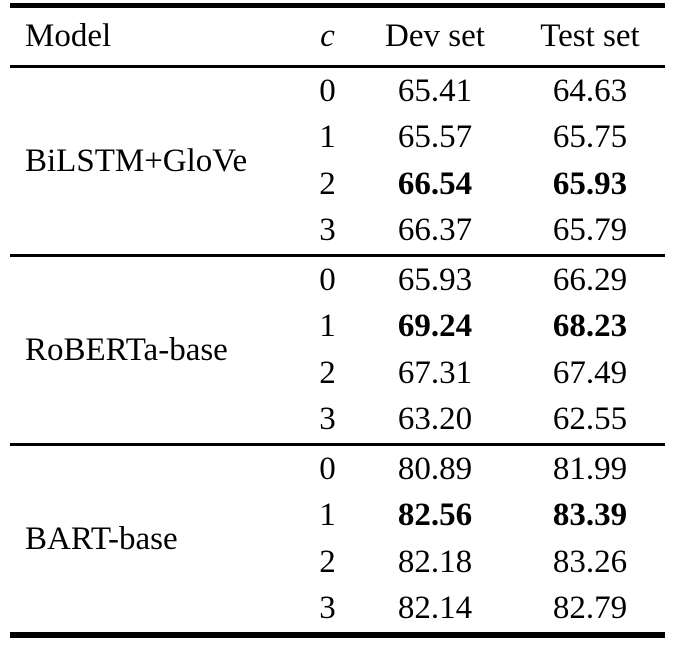 Image resolution: width=675 pixels, height=645 pixels. I want to click on model-name: BiLSTM+GloVe, so click(136, 160).